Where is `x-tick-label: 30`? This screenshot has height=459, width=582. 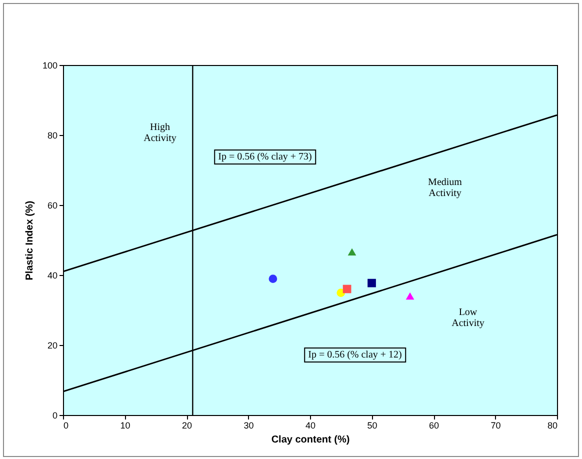 x-tick-label: 30 is located at coordinates (249, 425).